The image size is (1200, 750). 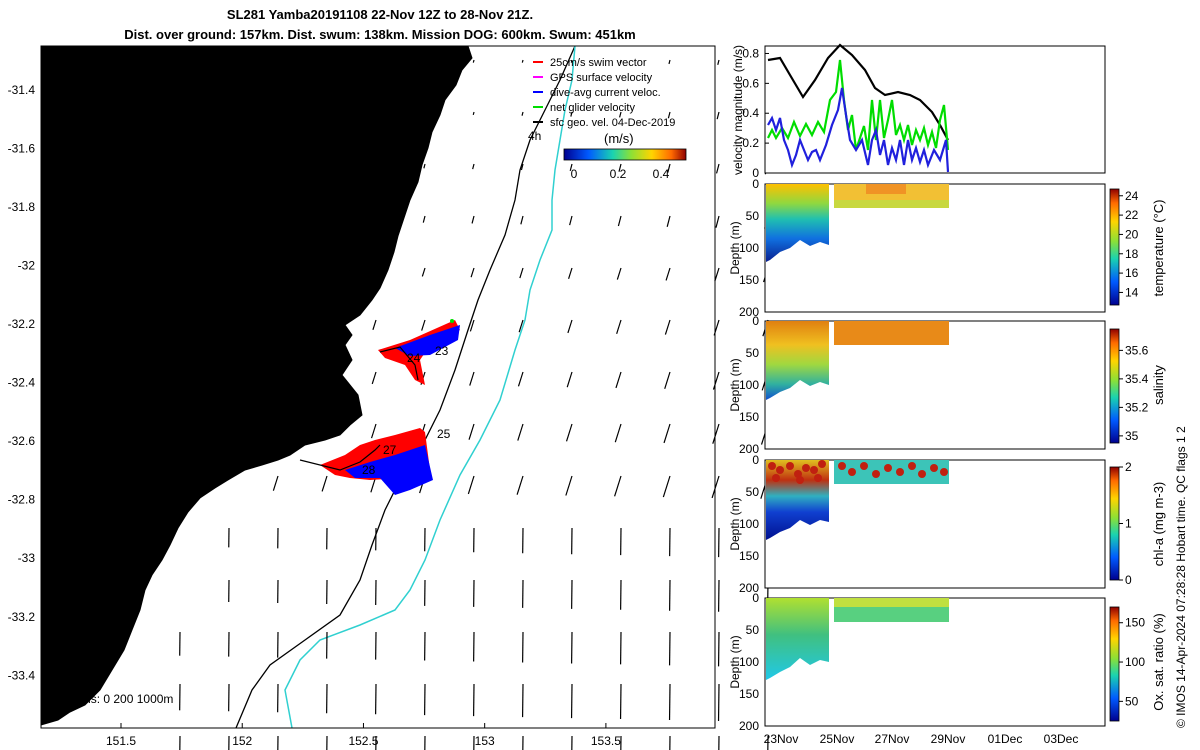 What do you see at coordinates (1128, 467) in the screenshot?
I see `chla-colorbar-tick-label: 2` at bounding box center [1128, 467].